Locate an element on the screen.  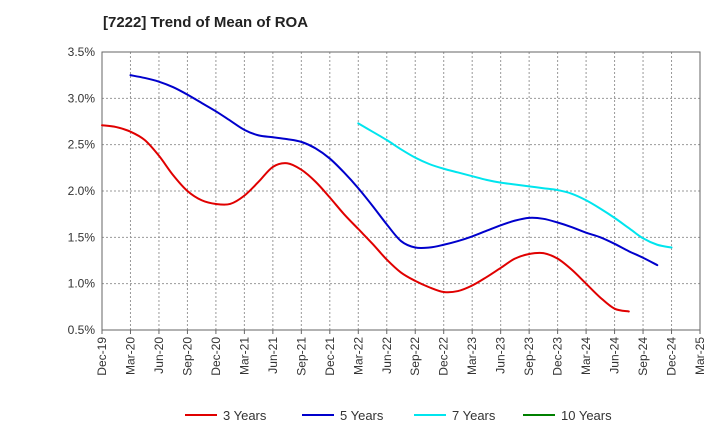
x-tick-label: Mar-24 is located at coordinates (586, 356).